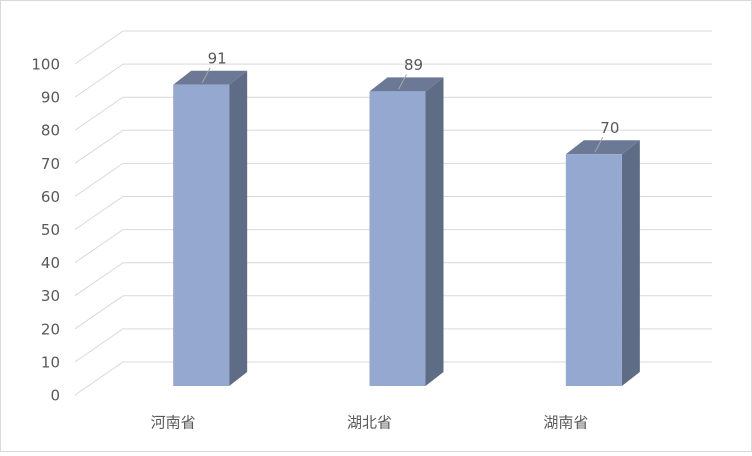 The height and width of the screenshot is (456, 752). What do you see at coordinates (609, 128) in the screenshot?
I see `value-label: 70` at bounding box center [609, 128].